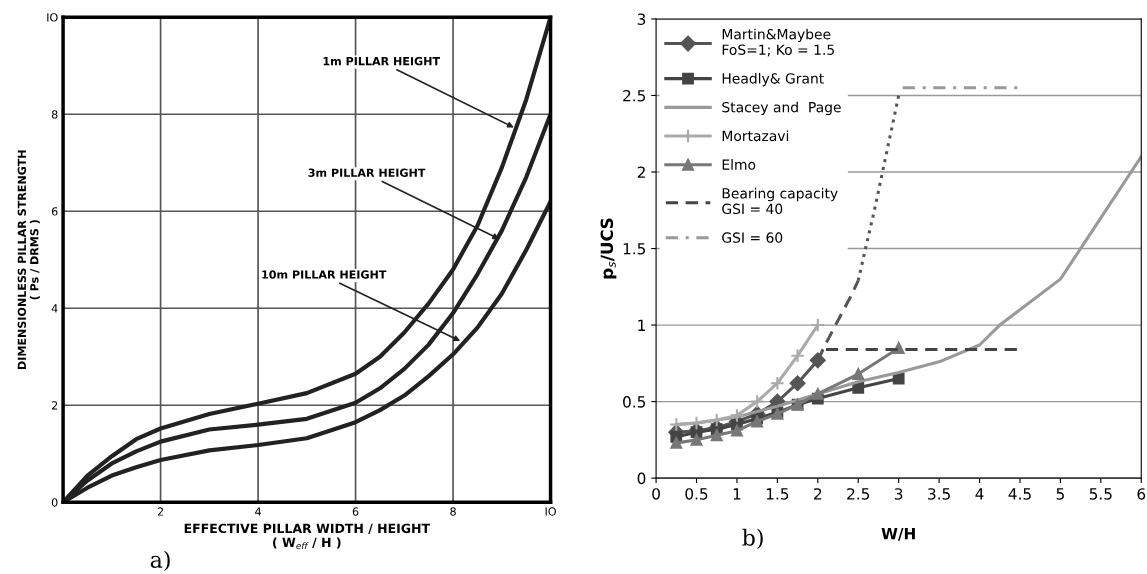 This screenshot has width=1147, height=574. I want to click on y-tick-label: 6, so click(54, 211).